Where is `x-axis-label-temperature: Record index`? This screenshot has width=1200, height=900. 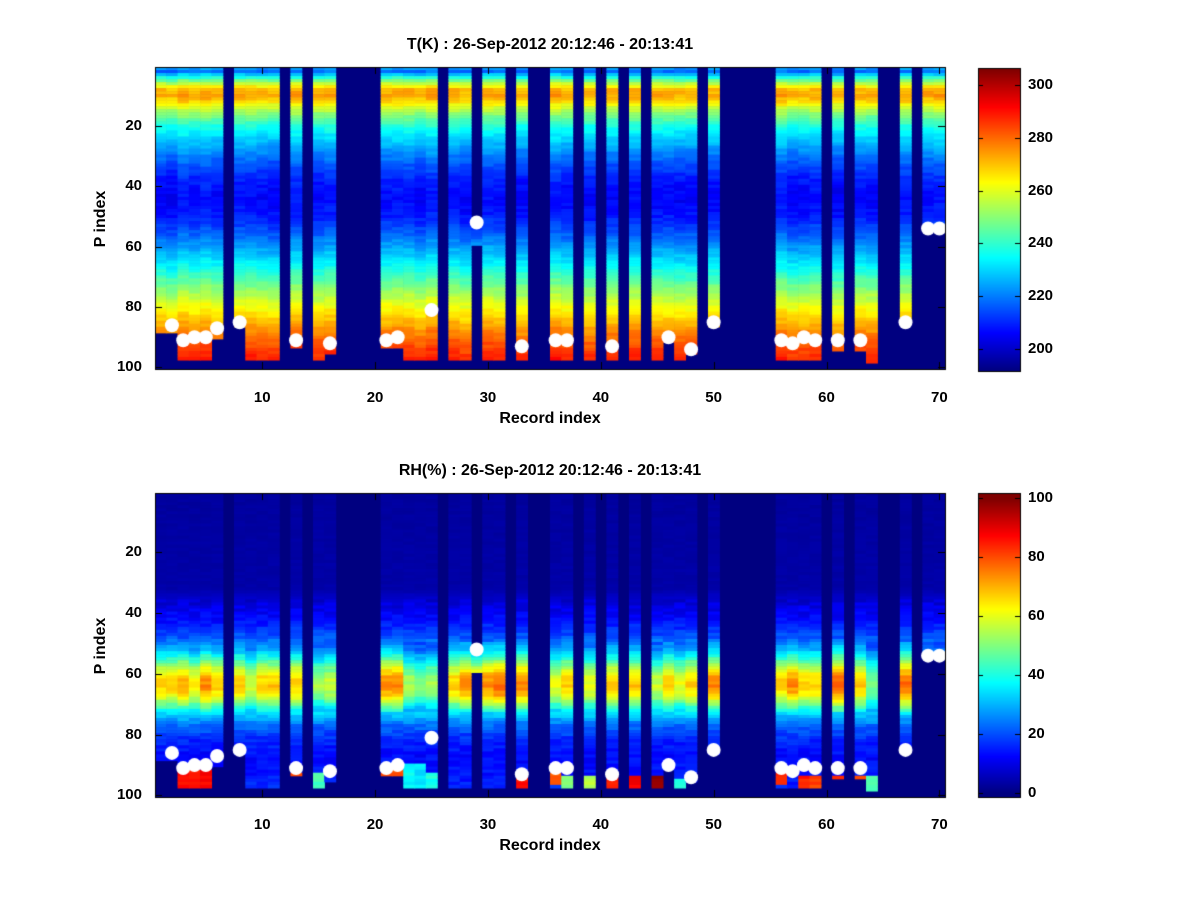
x-axis-label-temperature: Record index is located at coordinates (550, 418).